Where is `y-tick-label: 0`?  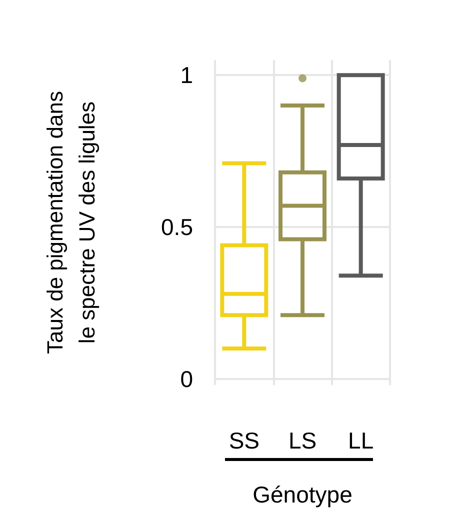
y-tick-label: 0 is located at coordinates (186, 379).